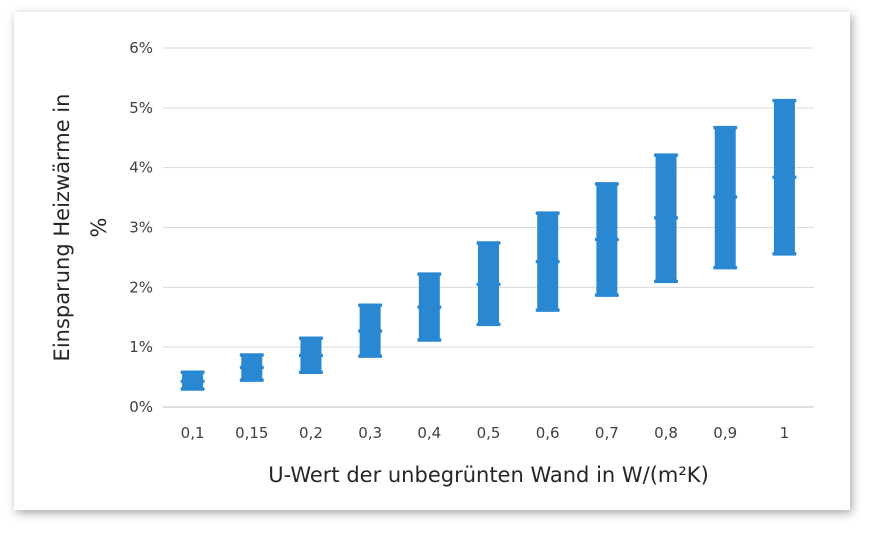 The height and width of the screenshot is (534, 872). I want to click on y-tick-label: 2%, so click(141, 287).